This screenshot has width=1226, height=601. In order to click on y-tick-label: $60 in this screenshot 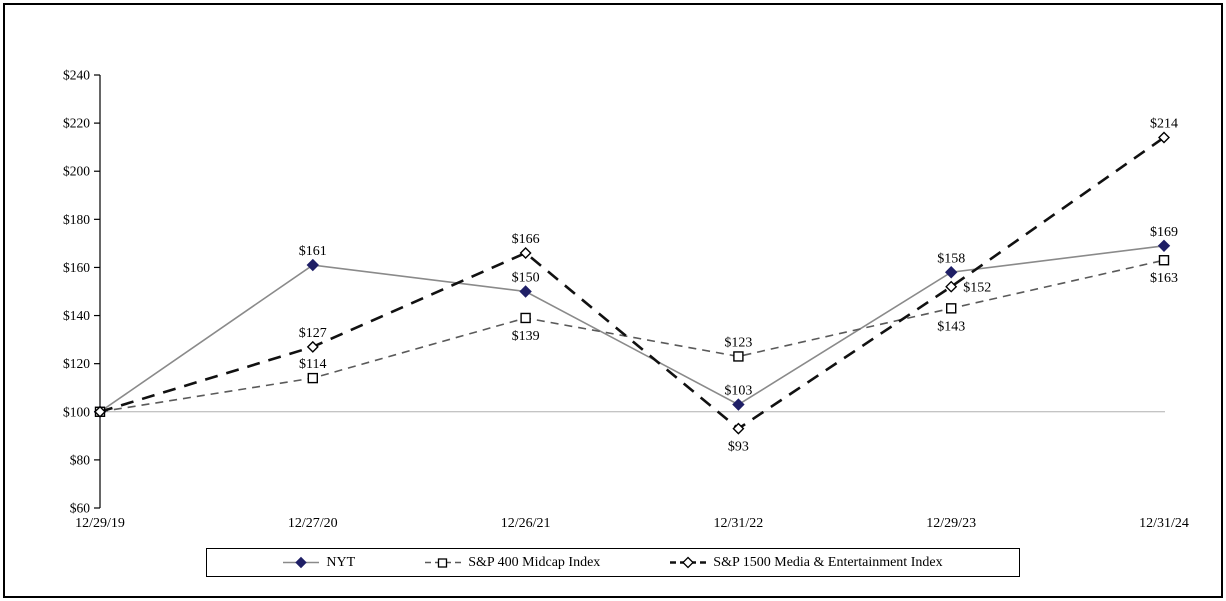, I will do `click(80, 508)`.